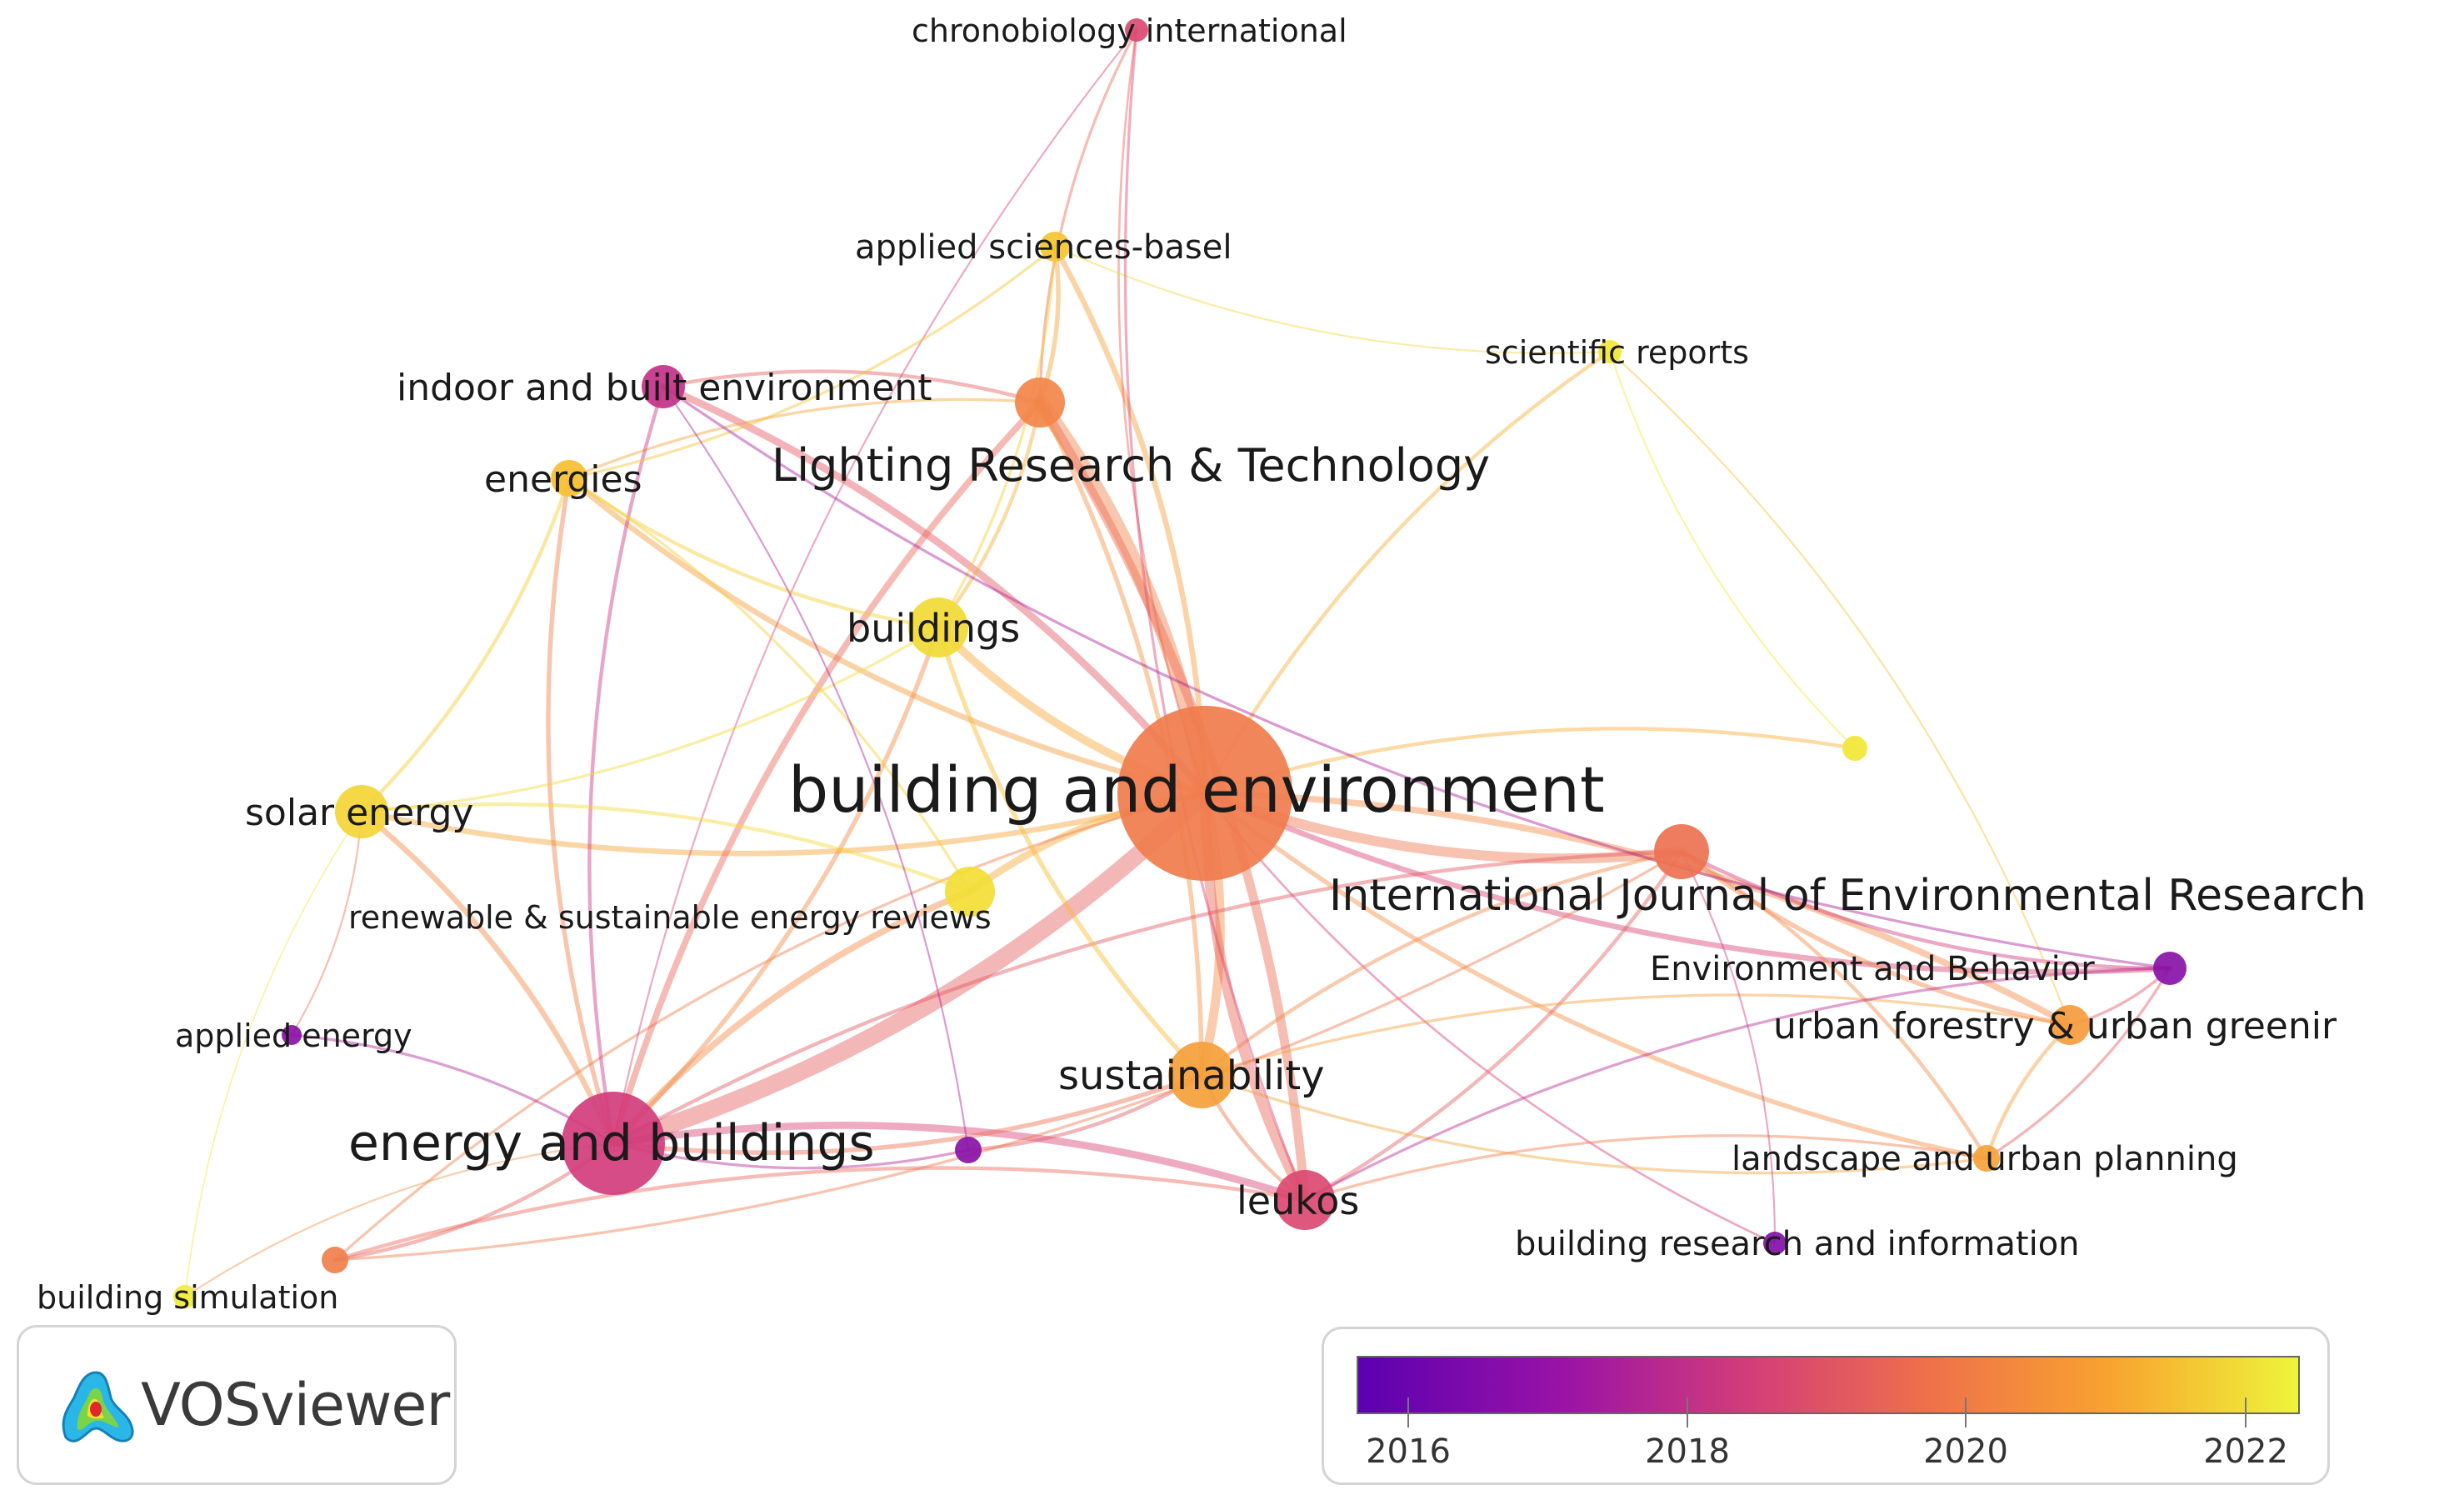  Describe the element at coordinates (1332, 299) in the screenshot. I see `edge-applied-sciences-basel-scientific-reports` at that location.